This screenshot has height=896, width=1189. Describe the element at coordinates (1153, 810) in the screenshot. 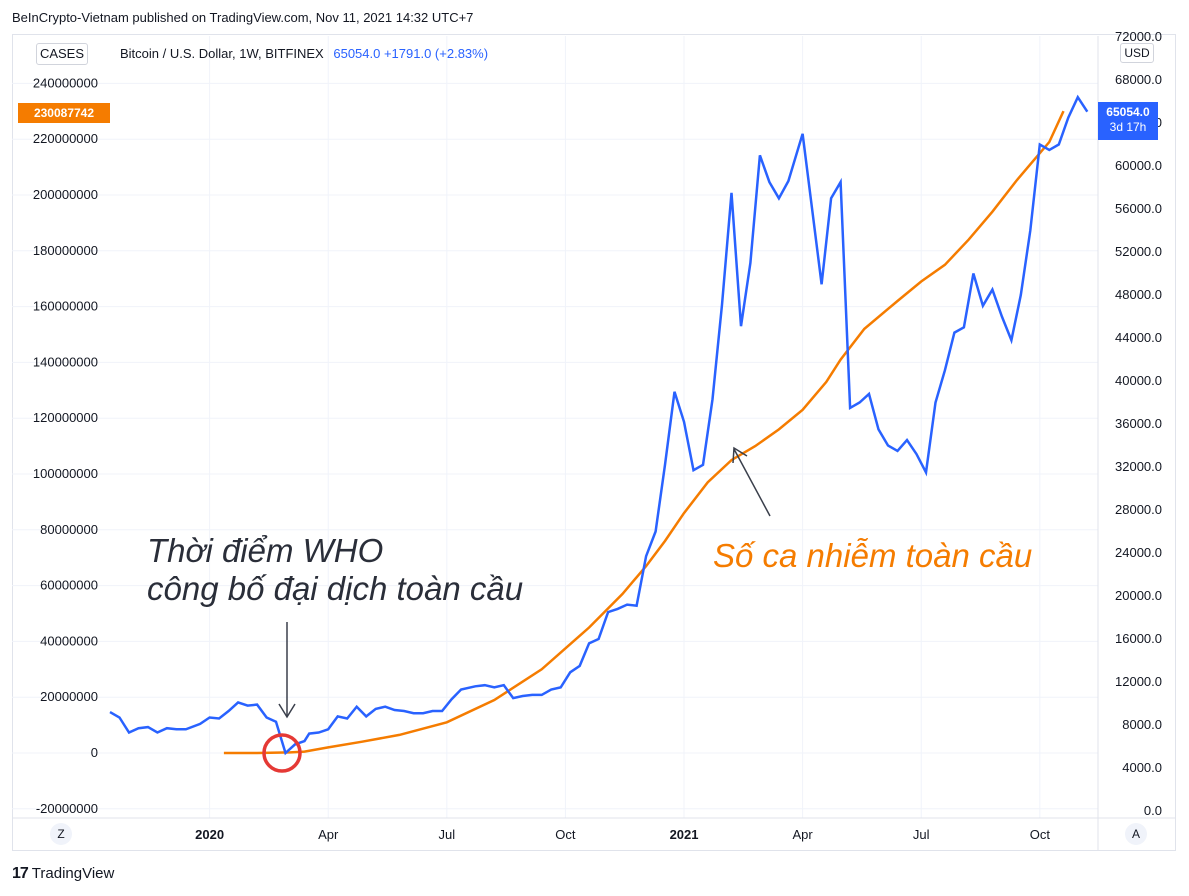

I see `right-tick-label: 0.0` at that location.